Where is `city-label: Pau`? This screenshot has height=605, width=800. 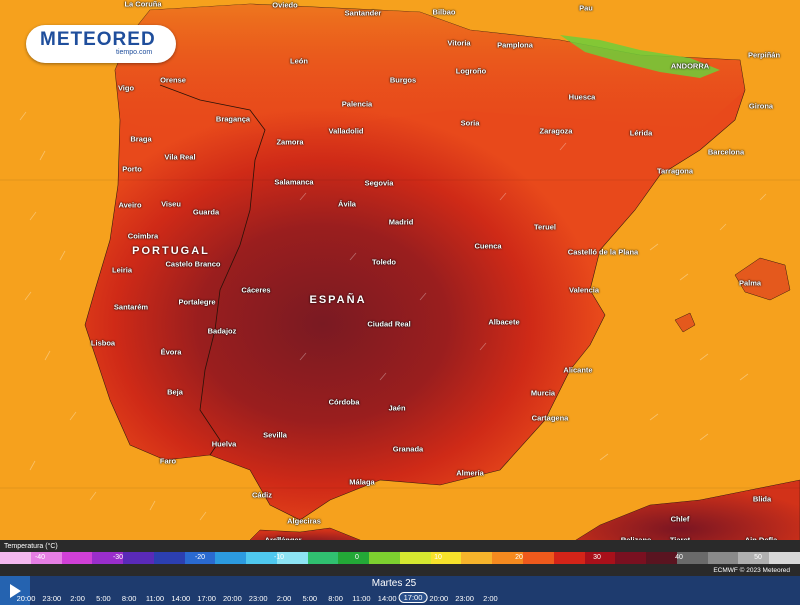 city-label: Pau is located at coordinates (586, 8).